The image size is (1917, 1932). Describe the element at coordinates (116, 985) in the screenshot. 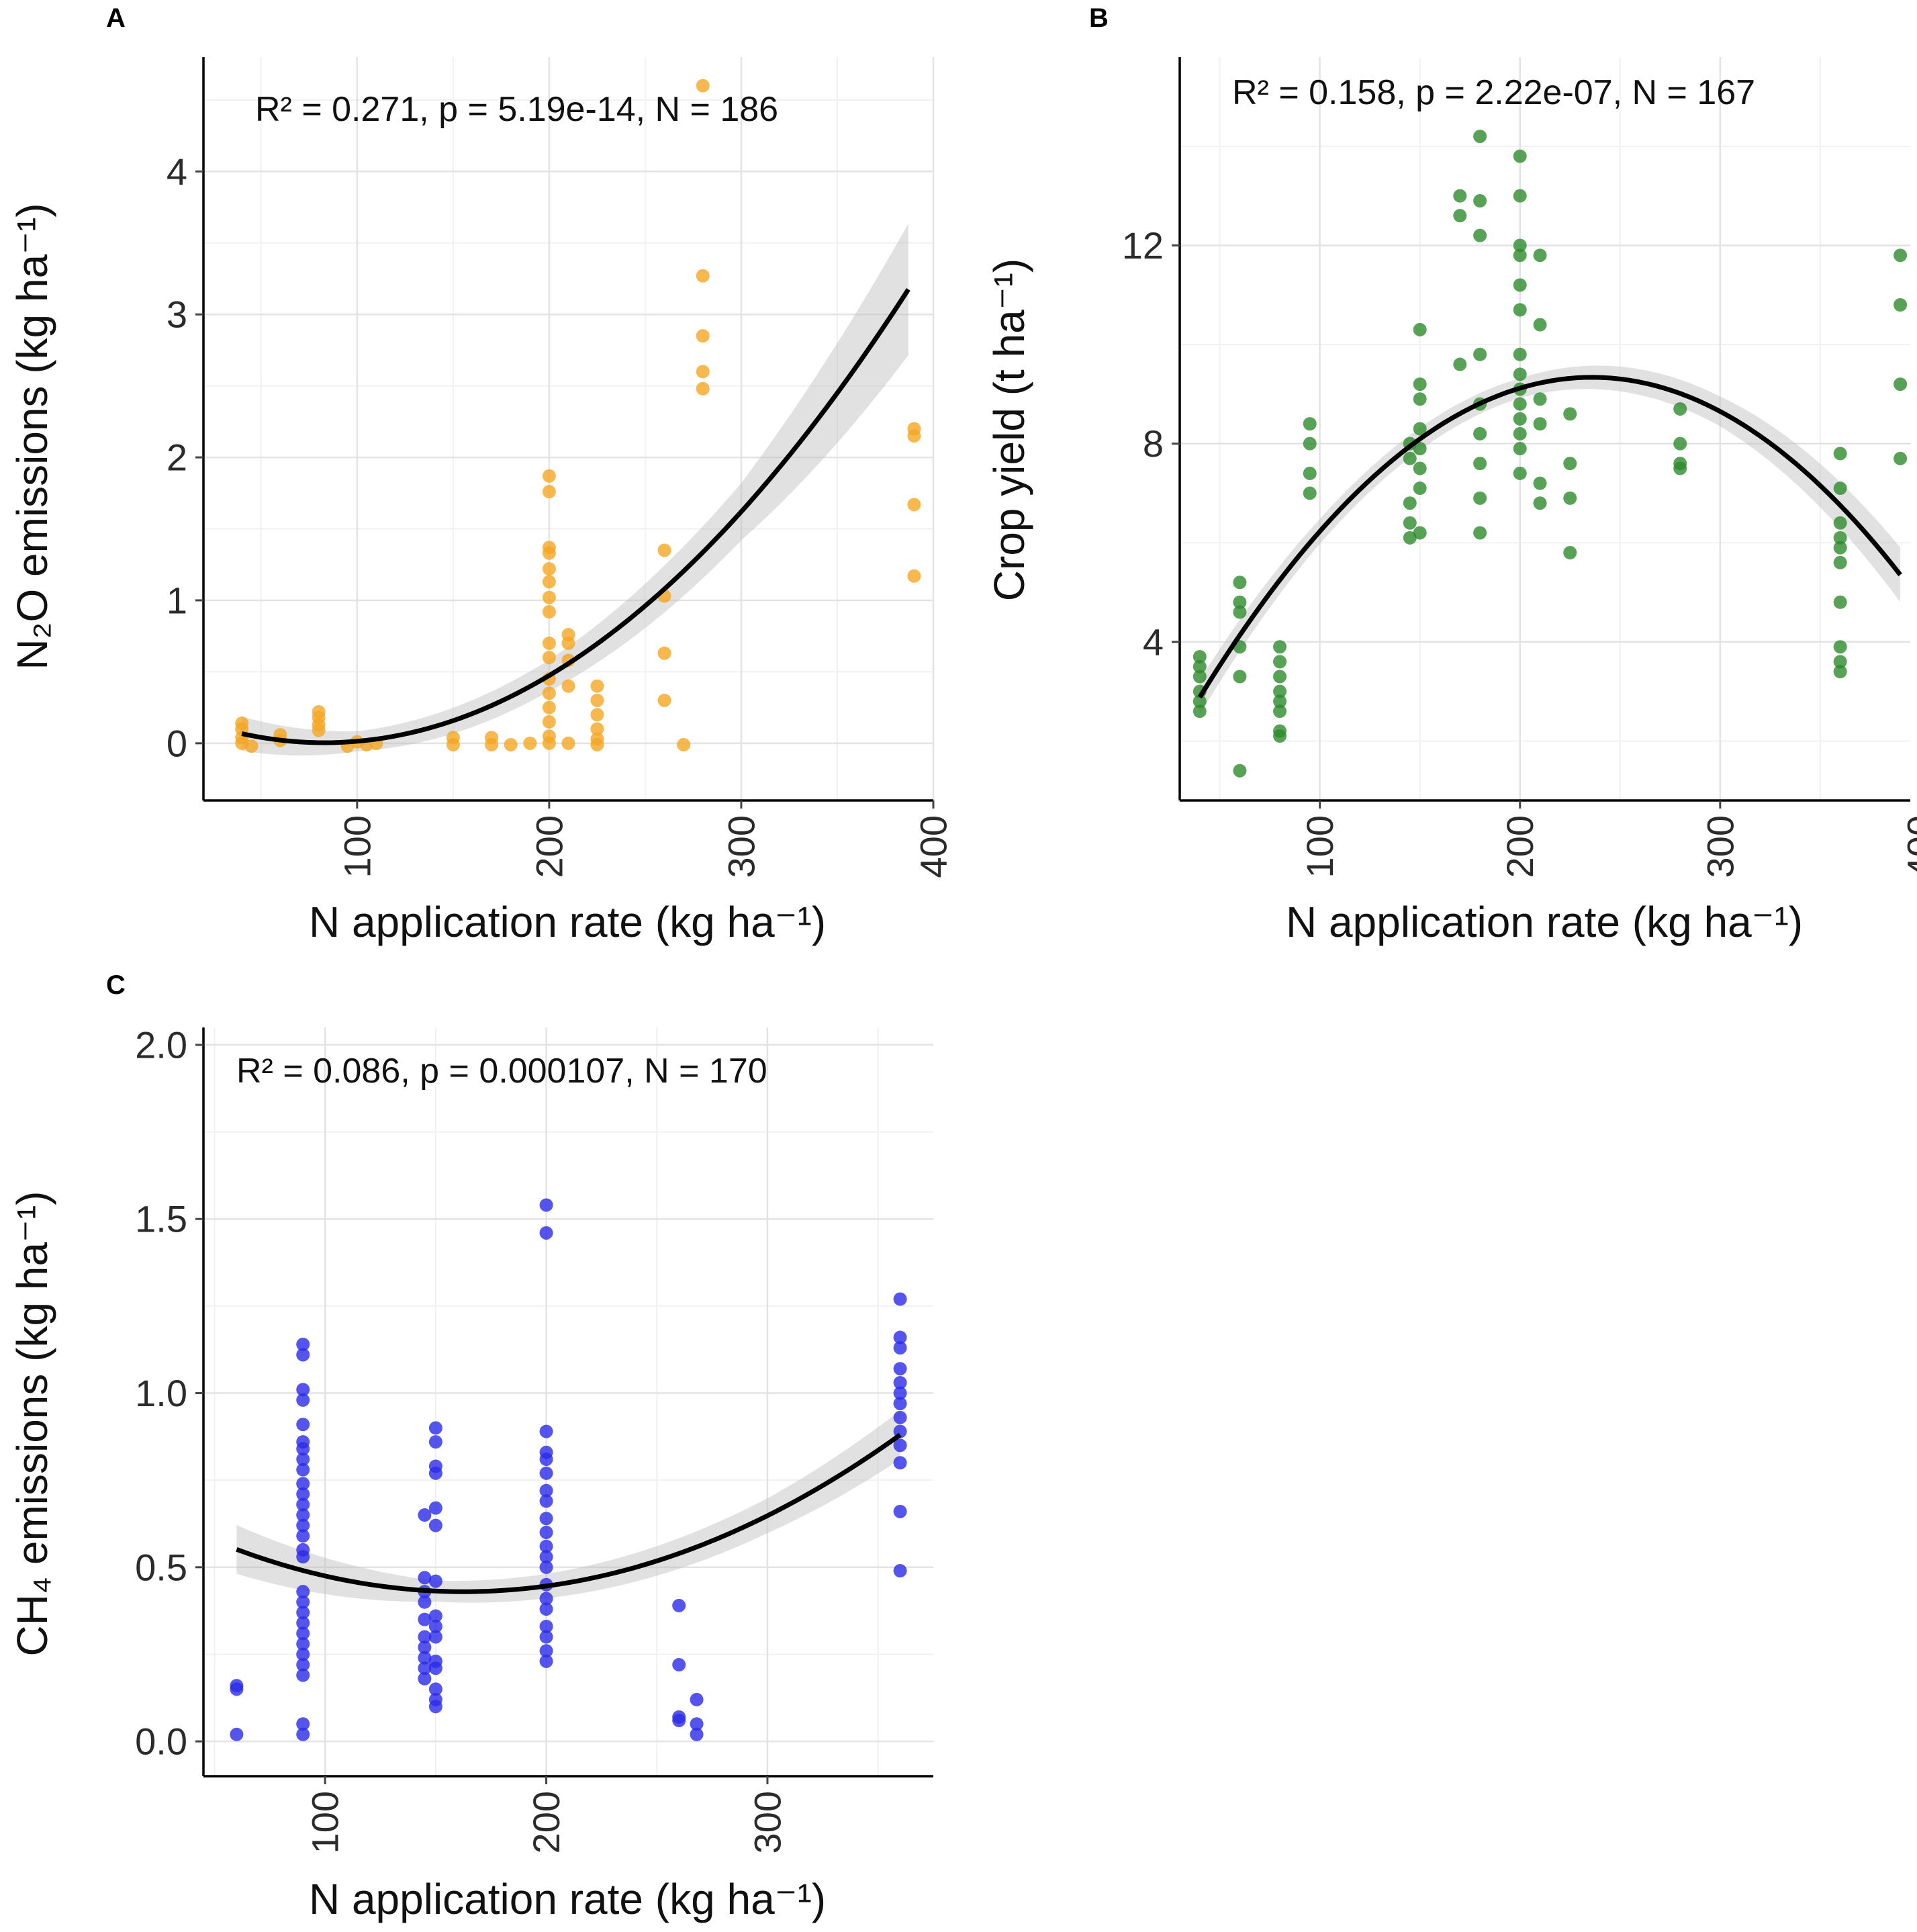

I see `panel-label-c: C` at that location.